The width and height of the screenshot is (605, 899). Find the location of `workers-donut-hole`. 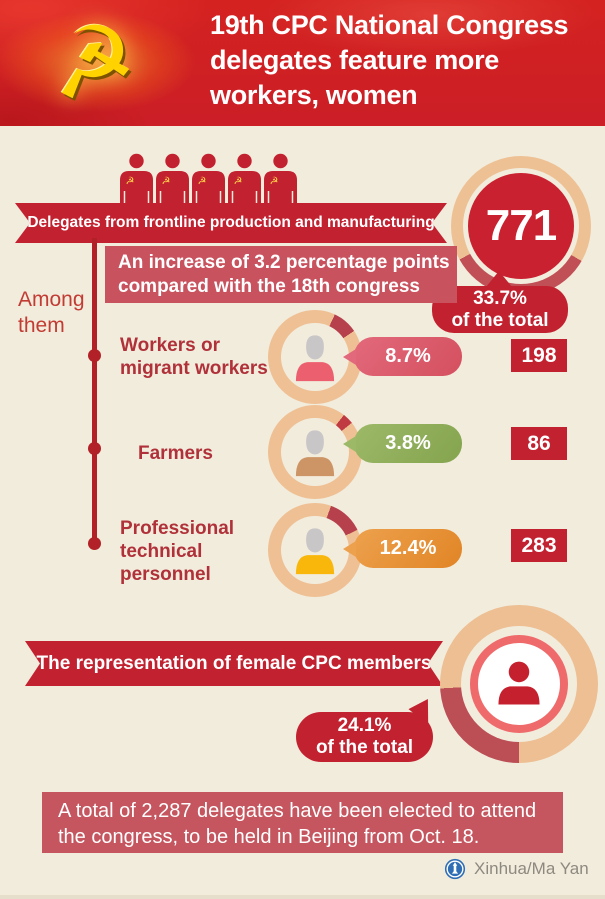

workers-donut-hole is located at coordinates (315, 357).